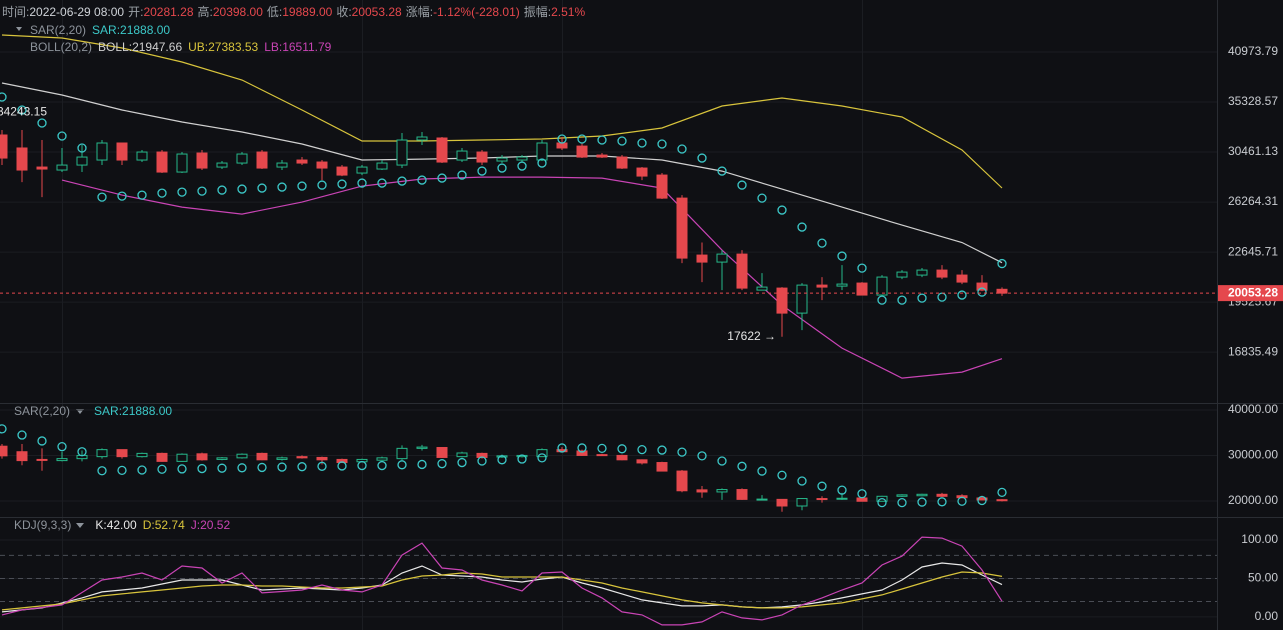 The width and height of the screenshot is (1283, 630). I want to click on header-label: 收:, so click(344, 12).